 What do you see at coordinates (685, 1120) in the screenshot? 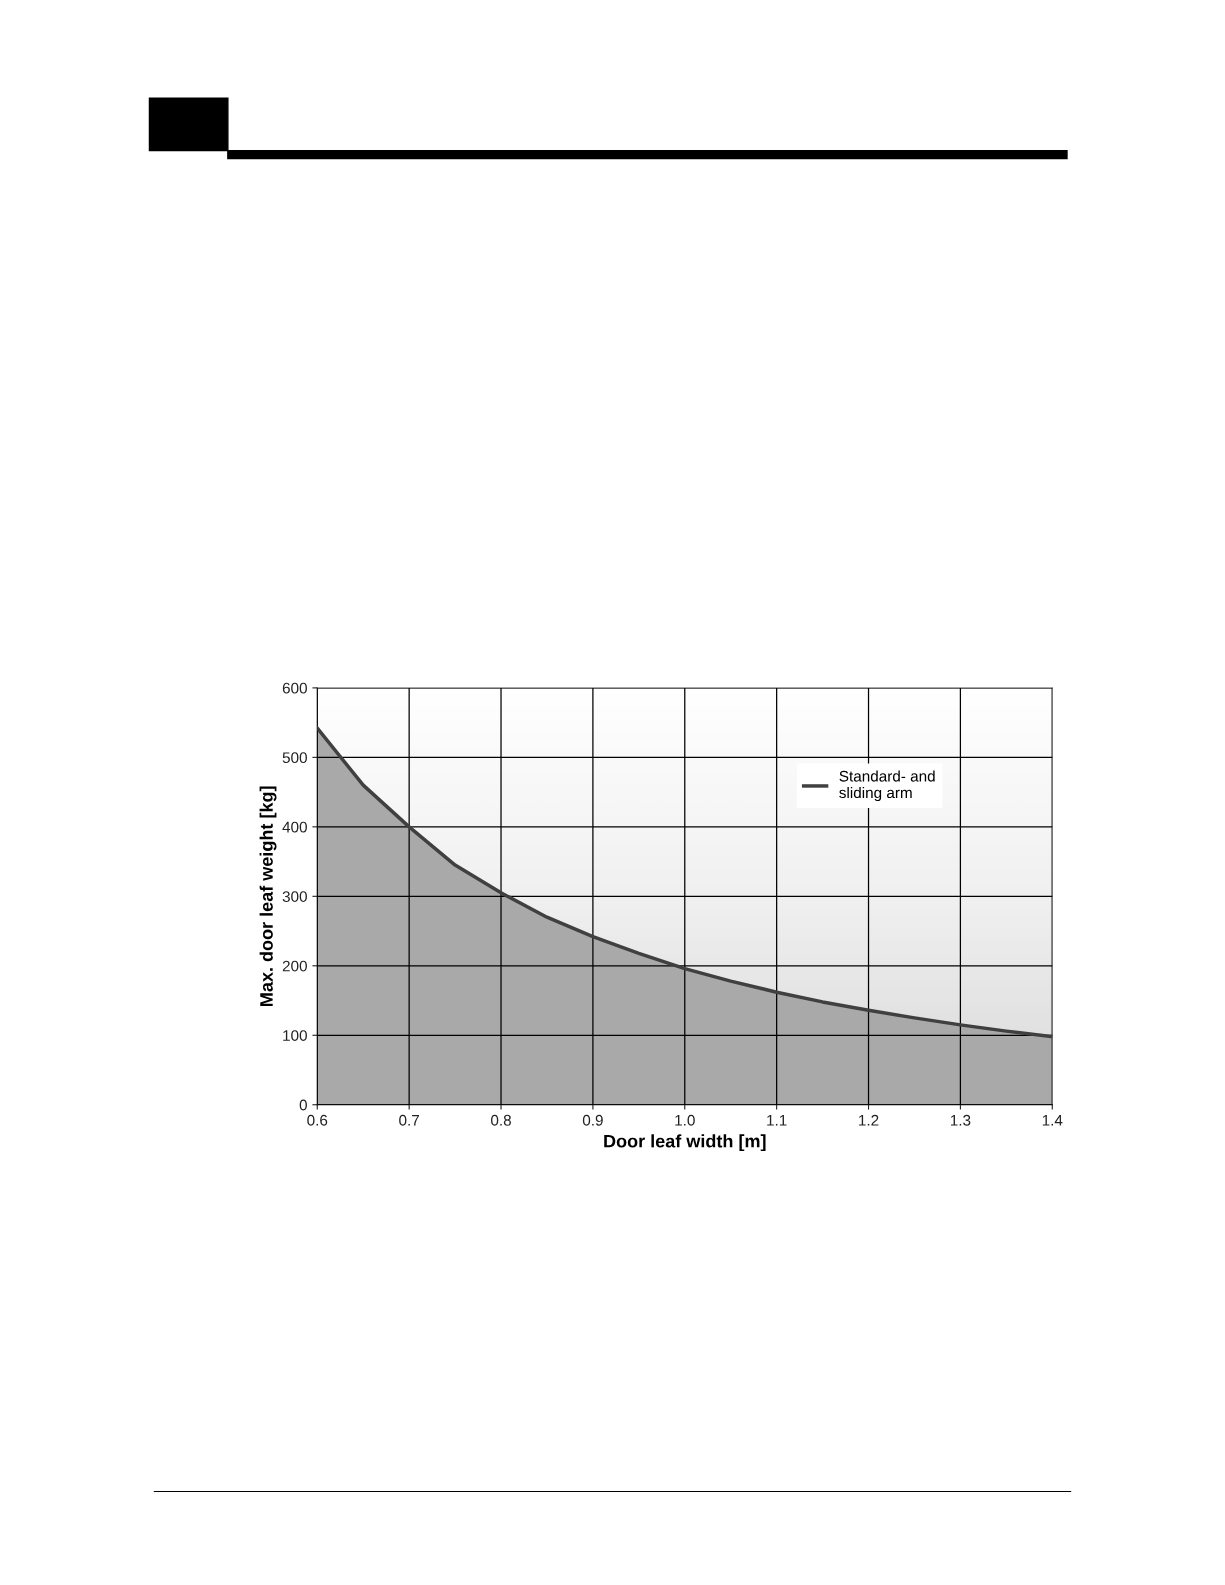
I see `x-tick-label: 1.0` at bounding box center [685, 1120].